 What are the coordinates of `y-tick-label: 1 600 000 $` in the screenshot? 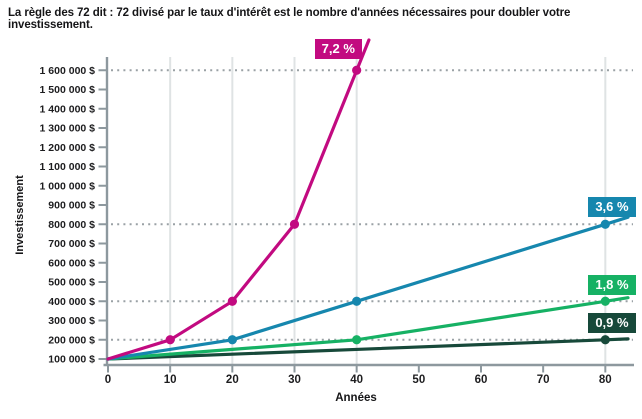 It's located at (68, 71).